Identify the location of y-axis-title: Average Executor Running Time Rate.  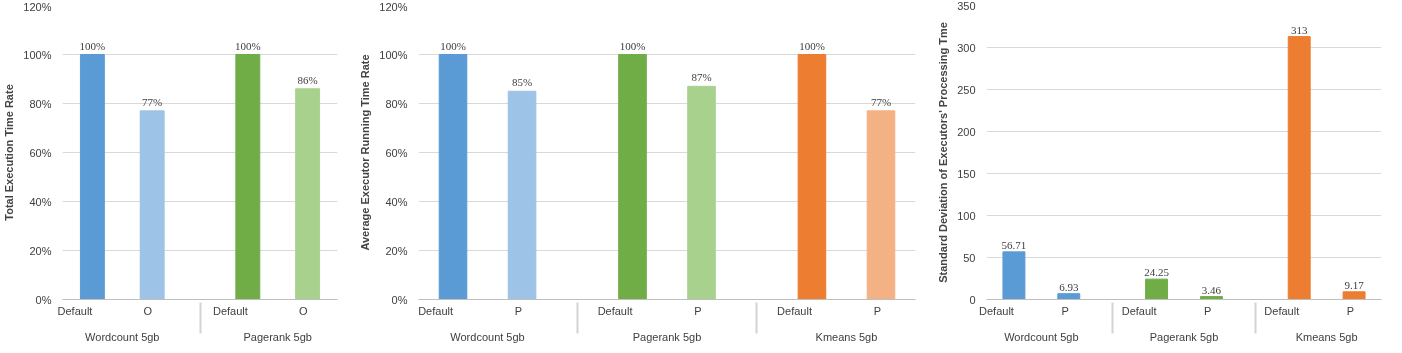
(365, 152).